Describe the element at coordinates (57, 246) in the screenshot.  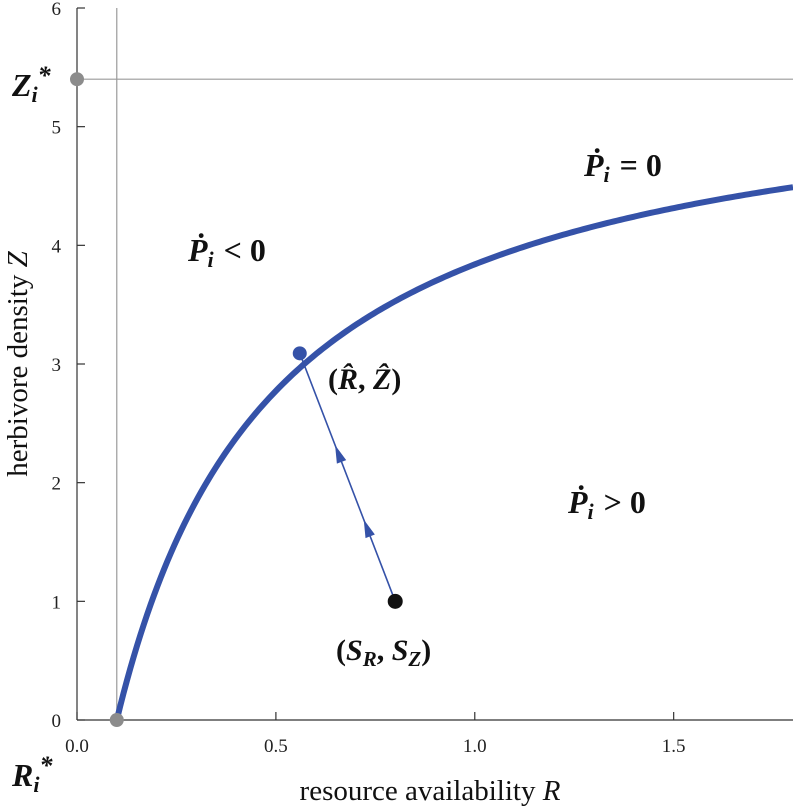
I see `y-tick-label: 4` at that location.